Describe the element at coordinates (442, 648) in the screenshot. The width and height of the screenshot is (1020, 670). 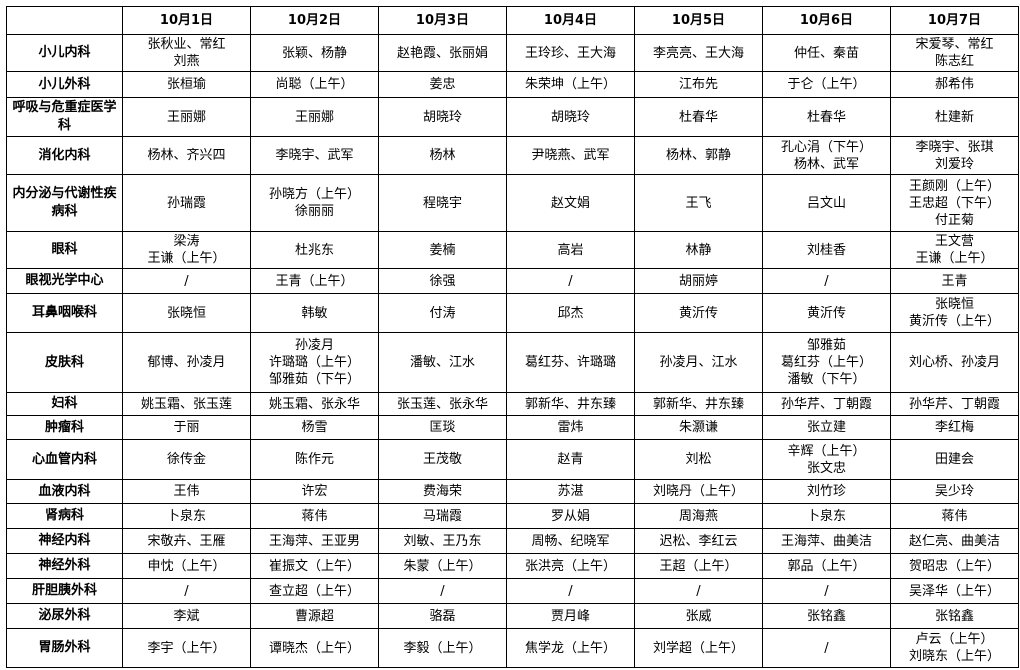
I see `doctor-entry: 李毅（上午）` at that location.